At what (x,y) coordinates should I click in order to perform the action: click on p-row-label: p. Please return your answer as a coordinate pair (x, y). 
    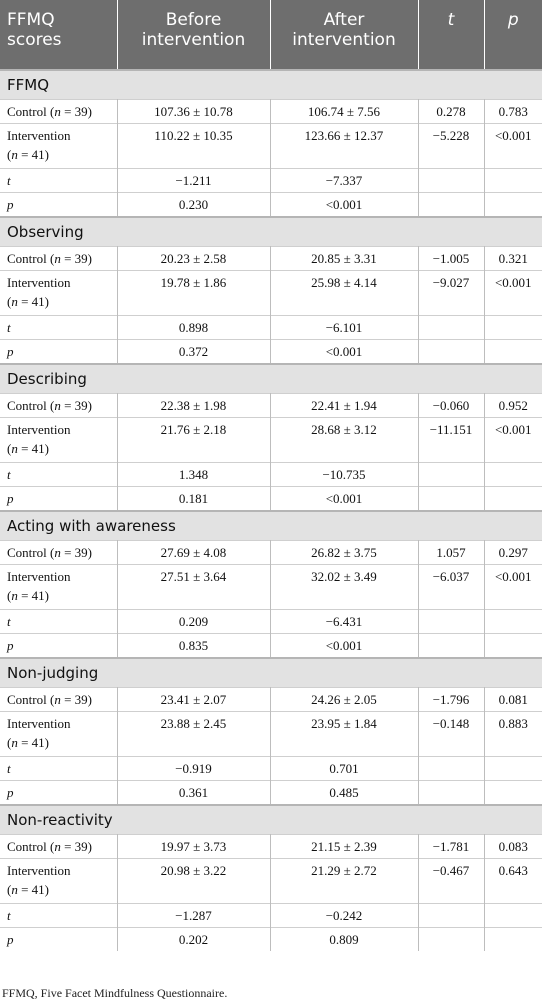
    Looking at the image, I should click on (59, 645).